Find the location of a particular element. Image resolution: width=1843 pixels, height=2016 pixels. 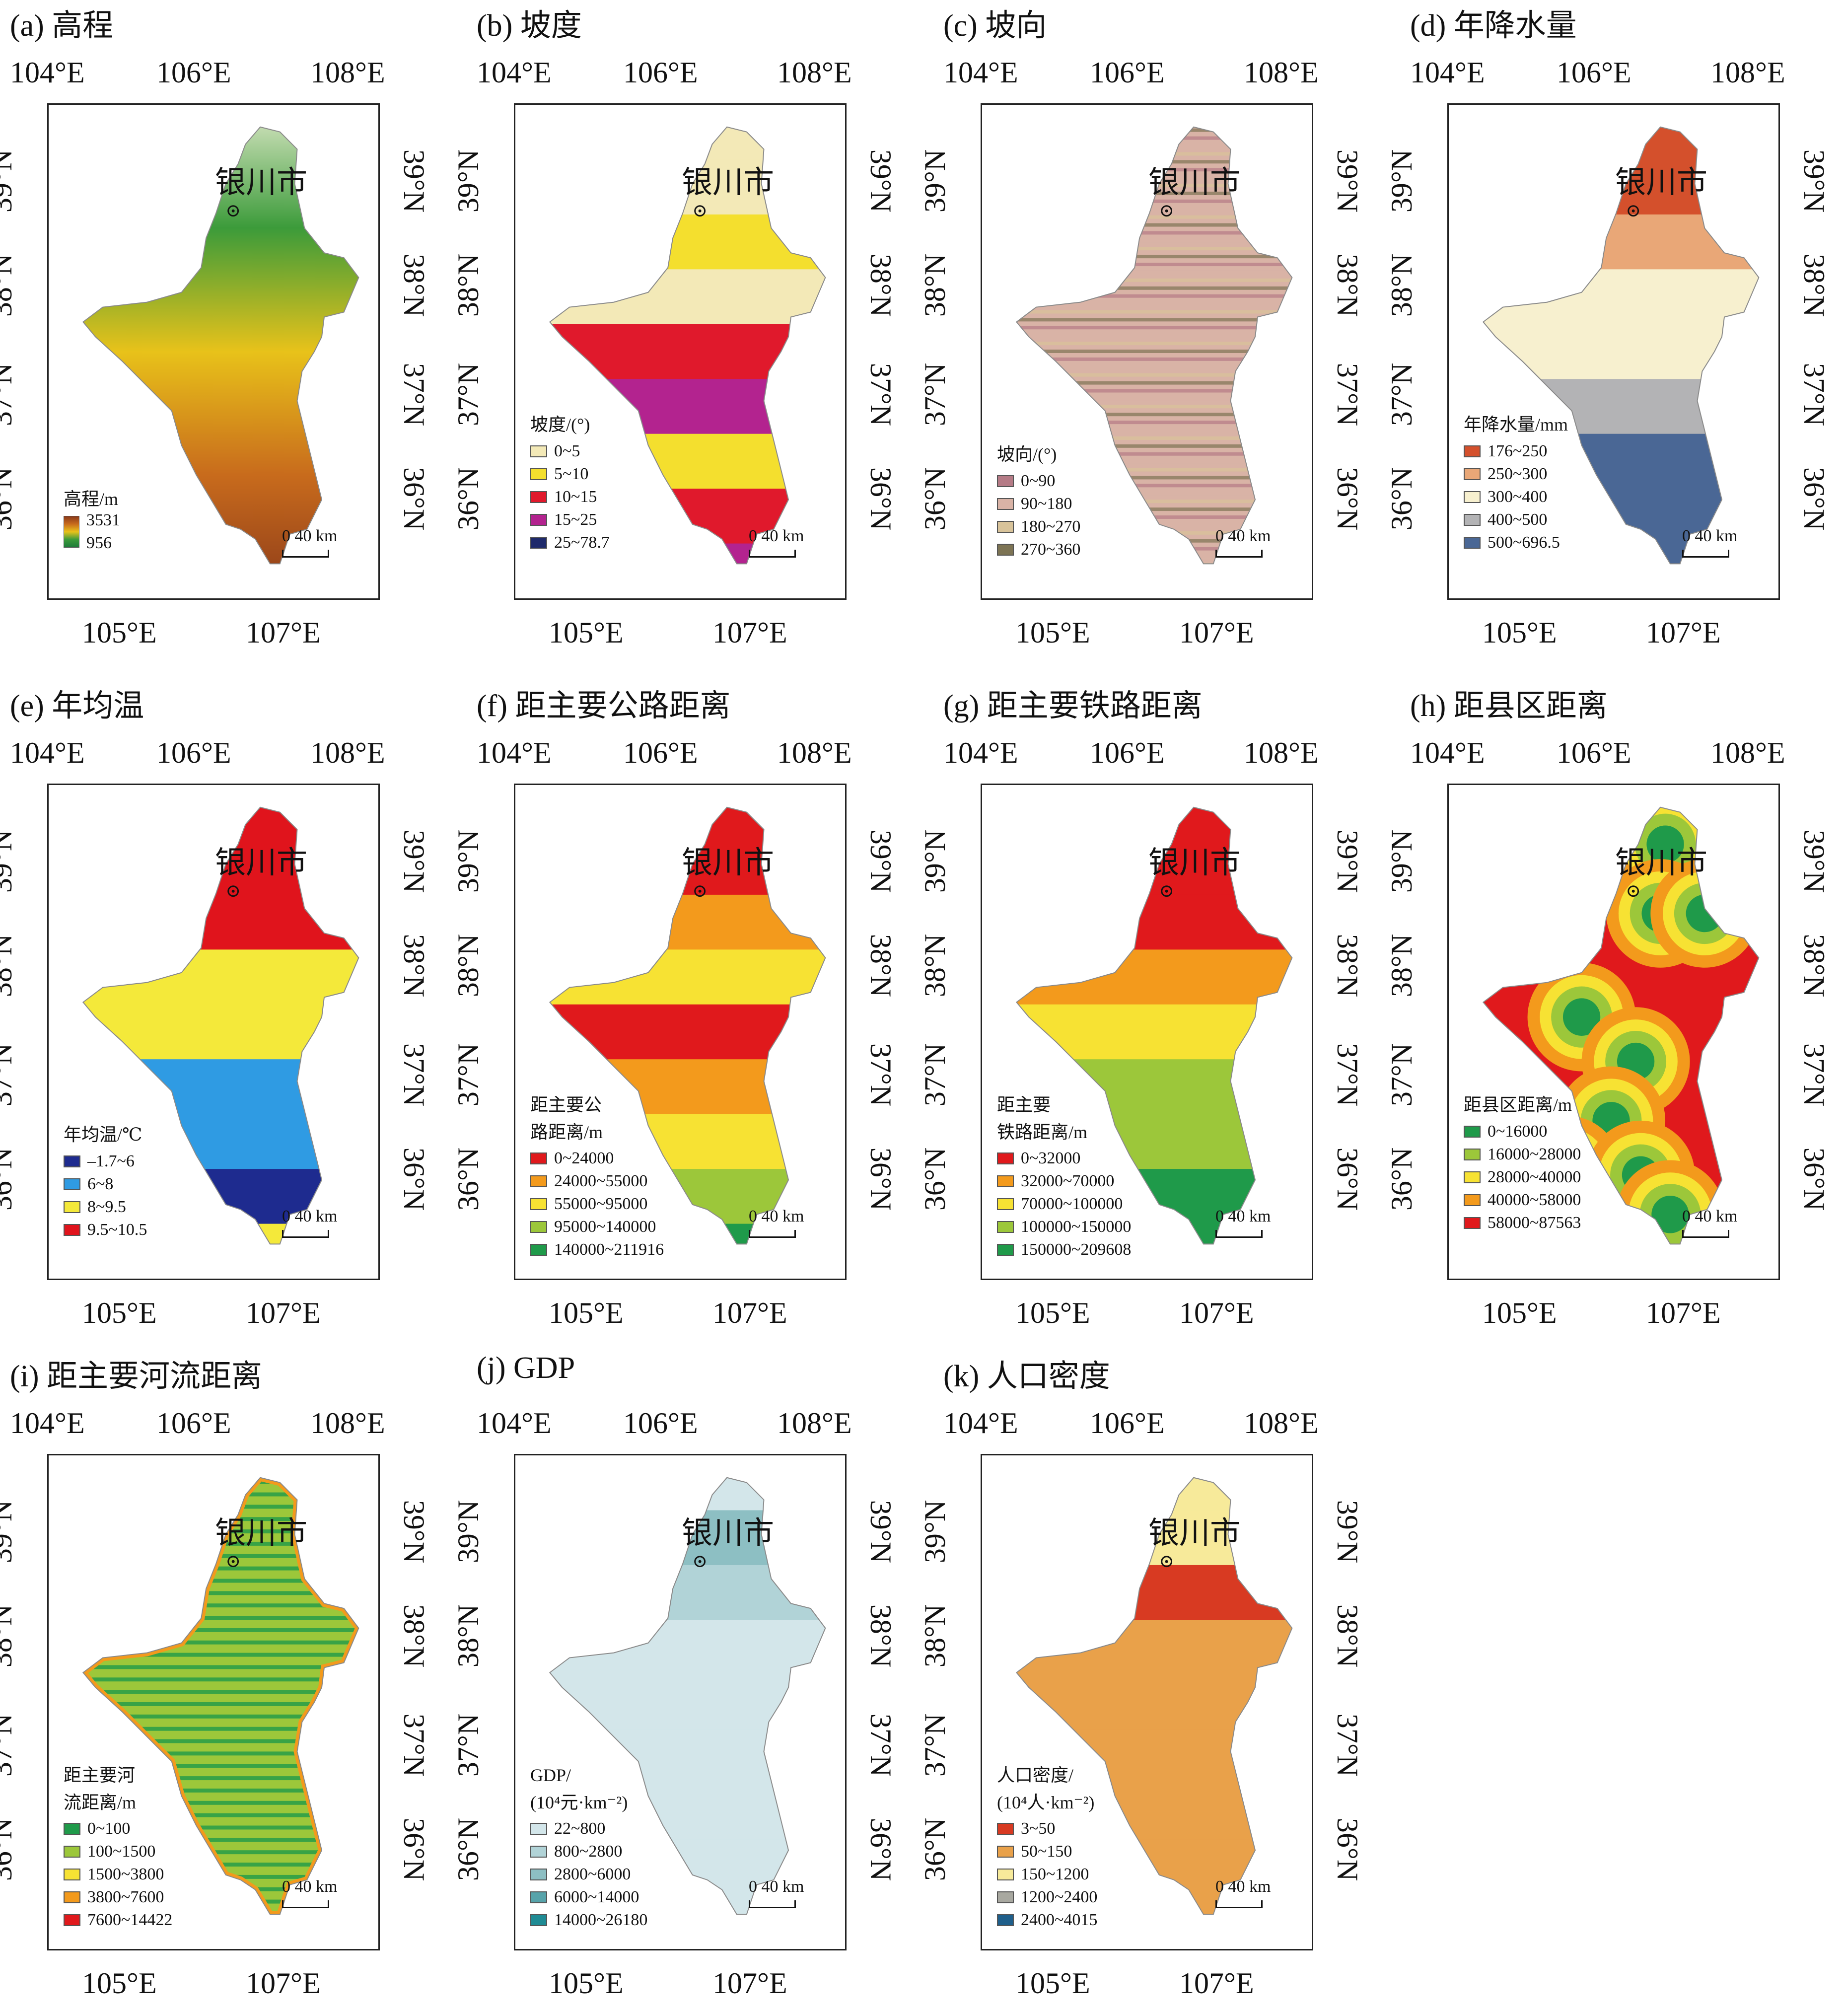

map-frame: 银川市 坡向/(°) 0~90 90~180 180~270 270~360 0 40 km is located at coordinates (1147, 351).